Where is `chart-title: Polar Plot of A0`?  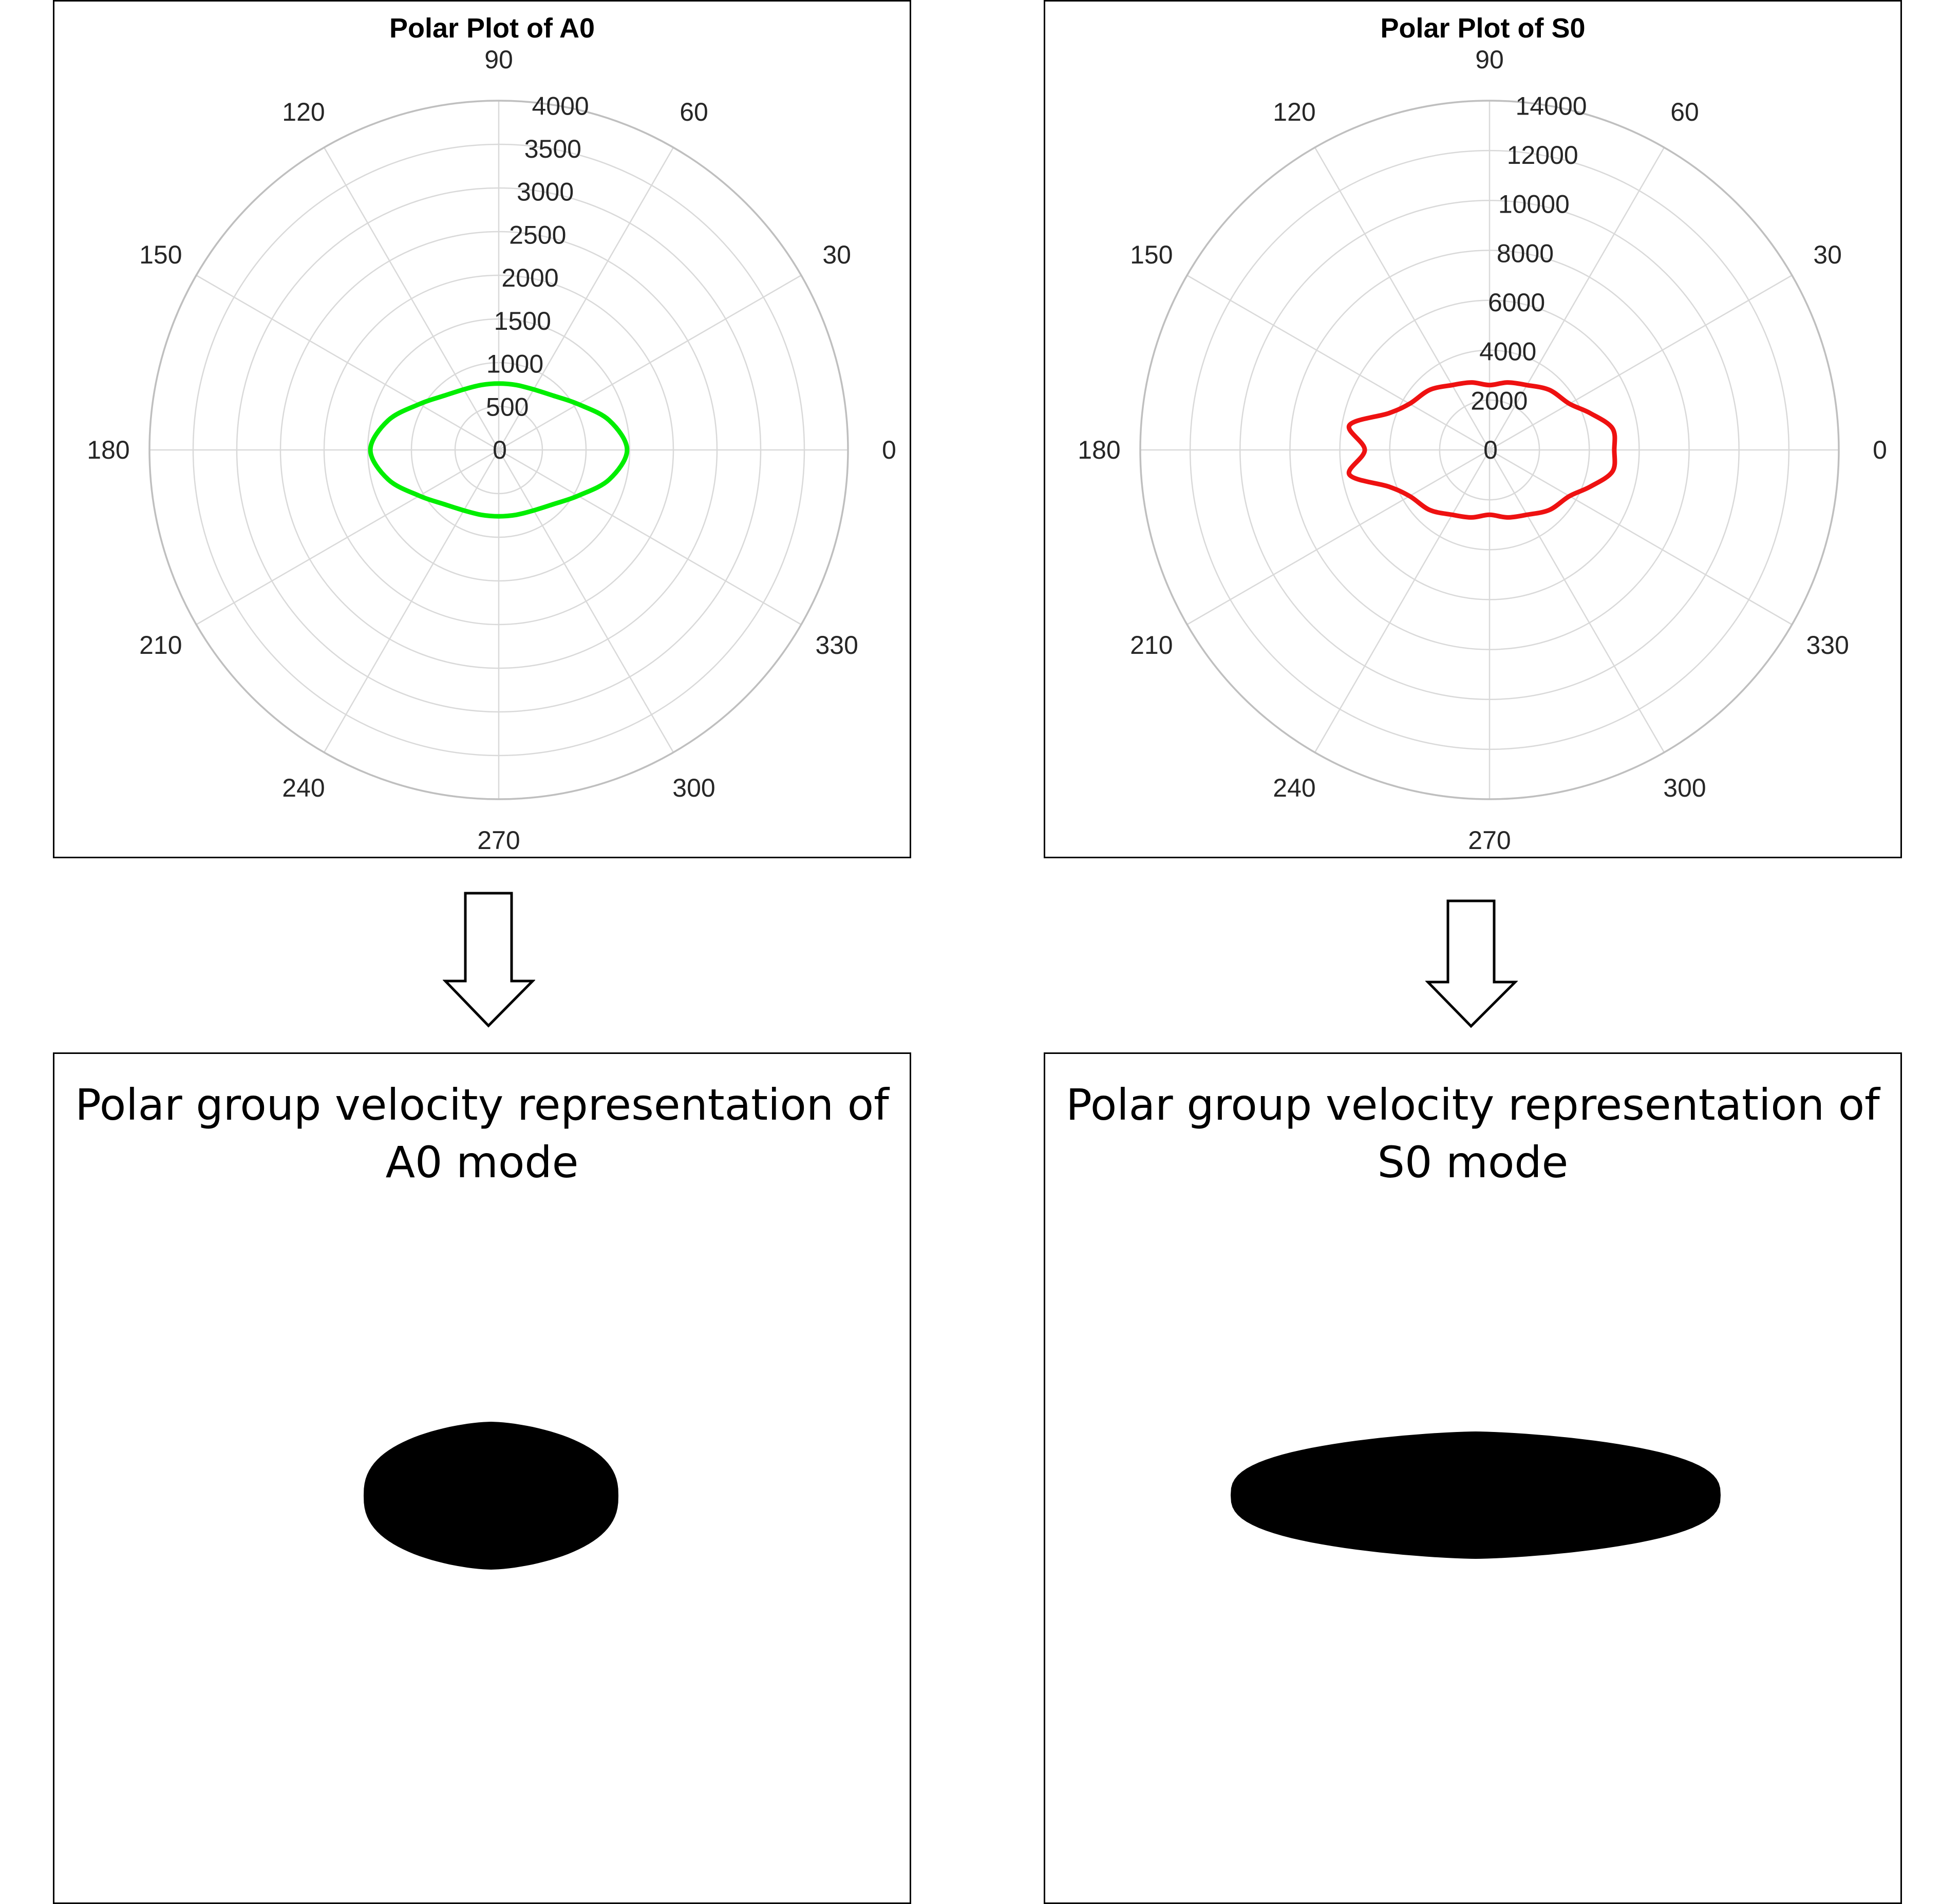 chart-title: Polar Plot of A0 is located at coordinates (492, 28).